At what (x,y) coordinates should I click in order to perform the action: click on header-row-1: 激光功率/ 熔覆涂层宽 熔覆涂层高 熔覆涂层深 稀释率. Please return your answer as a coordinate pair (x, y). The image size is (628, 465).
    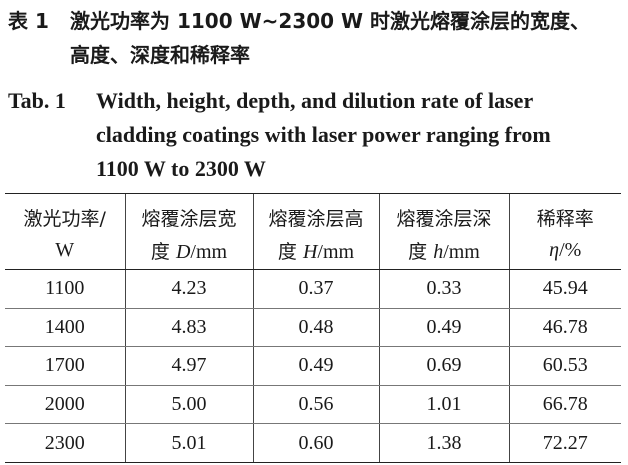
    Looking at the image, I should click on (313, 212).